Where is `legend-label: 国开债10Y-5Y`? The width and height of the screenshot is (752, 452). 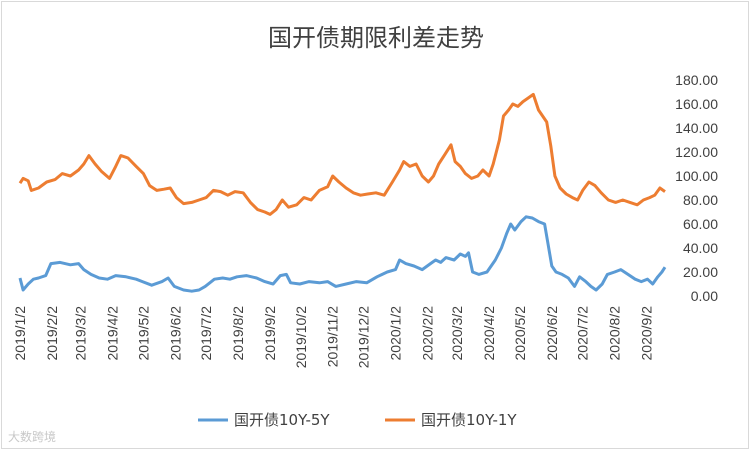
legend-label: 国开债10Y-5Y is located at coordinates (282, 420).